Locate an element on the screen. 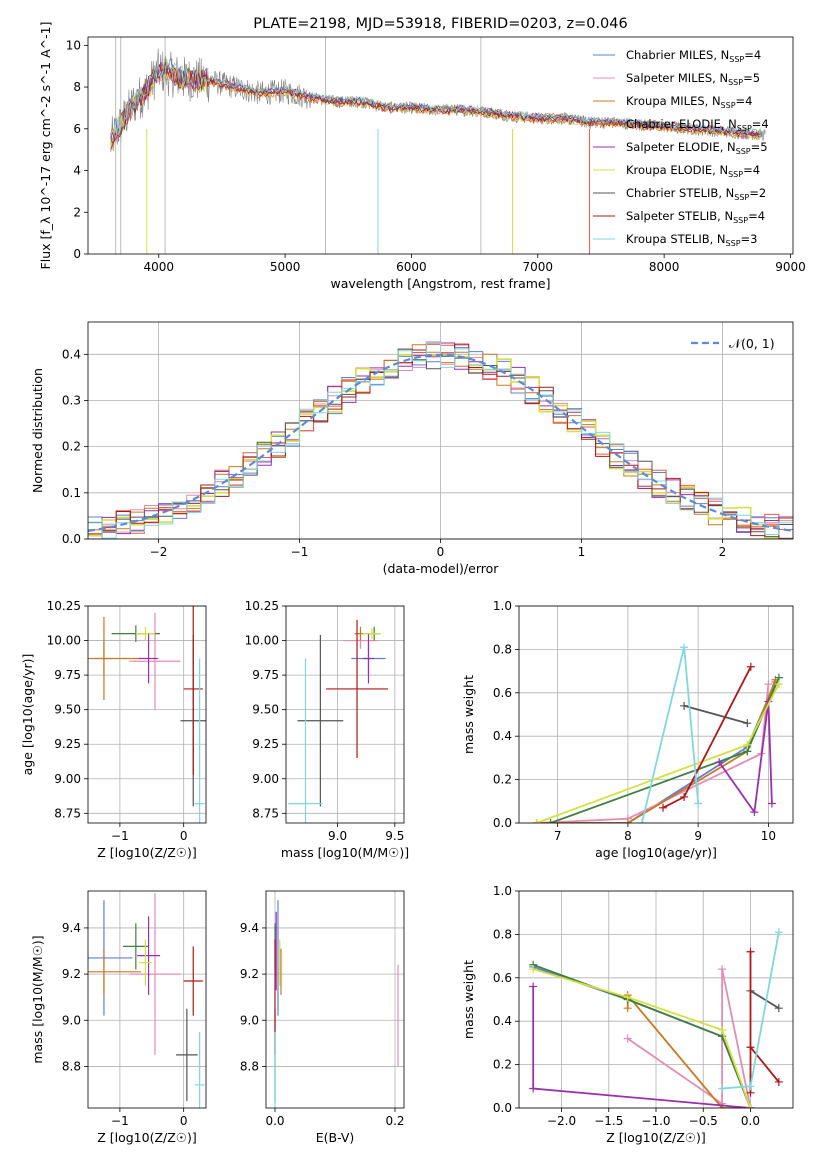 Image resolution: width=819 pixels, height=1170 pixels. x-tick-label: 2 is located at coordinates (723, 552).